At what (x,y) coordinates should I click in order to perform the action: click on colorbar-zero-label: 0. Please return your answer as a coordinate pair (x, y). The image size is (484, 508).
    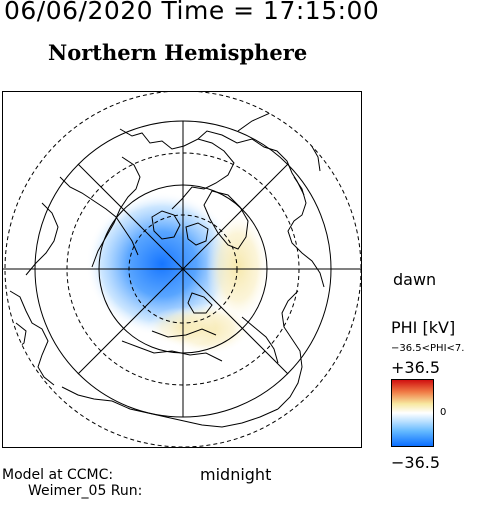
    Looking at the image, I should click on (443, 412).